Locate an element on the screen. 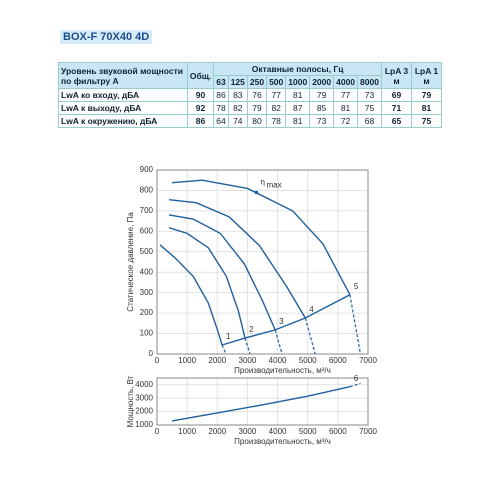 This screenshot has height=500, width=500. table-cell: 65 is located at coordinates (396, 121).